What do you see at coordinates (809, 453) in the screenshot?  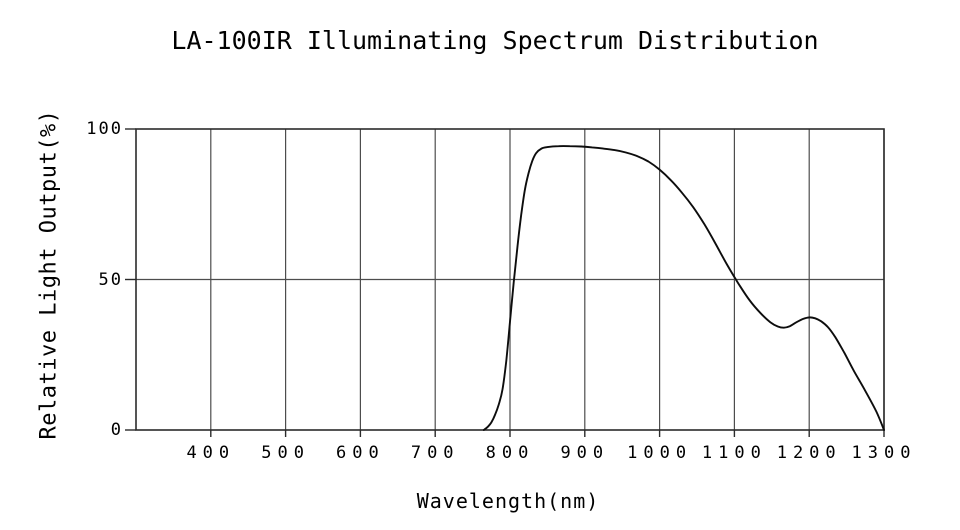 I see `x-tick-label: 1200` at bounding box center [809, 453].